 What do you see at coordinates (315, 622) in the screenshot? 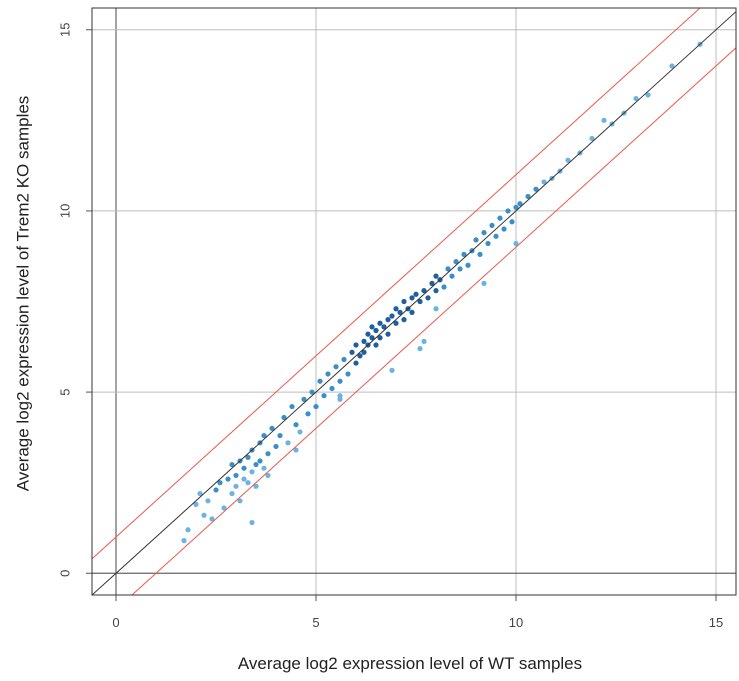
I see `x-tick-label: 5` at bounding box center [315, 622].